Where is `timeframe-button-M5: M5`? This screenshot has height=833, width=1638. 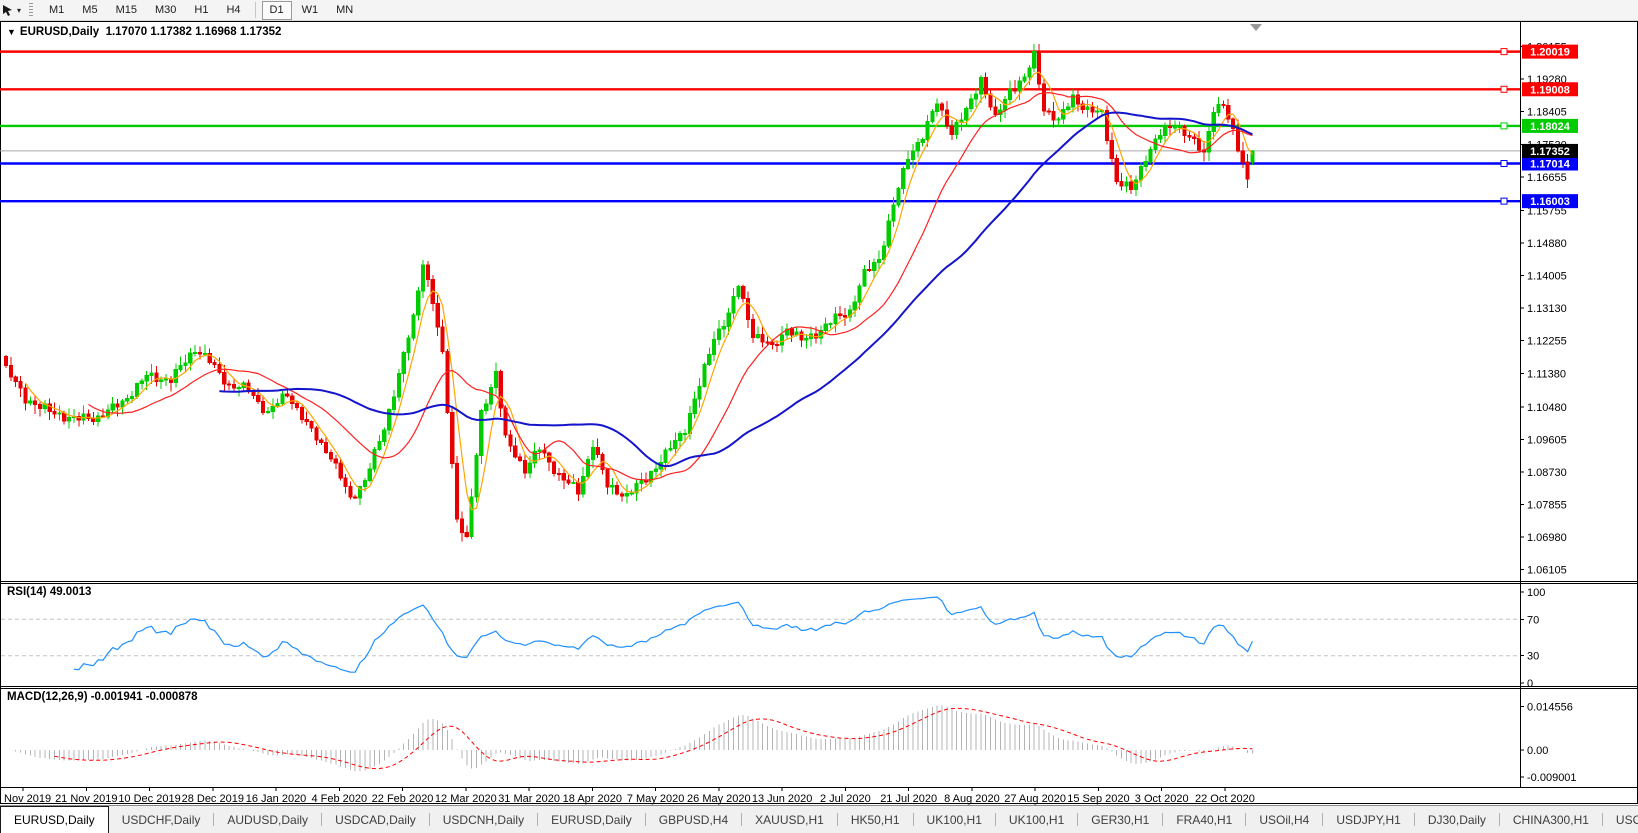
timeframe-button-M5: M5 is located at coordinates (90, 10).